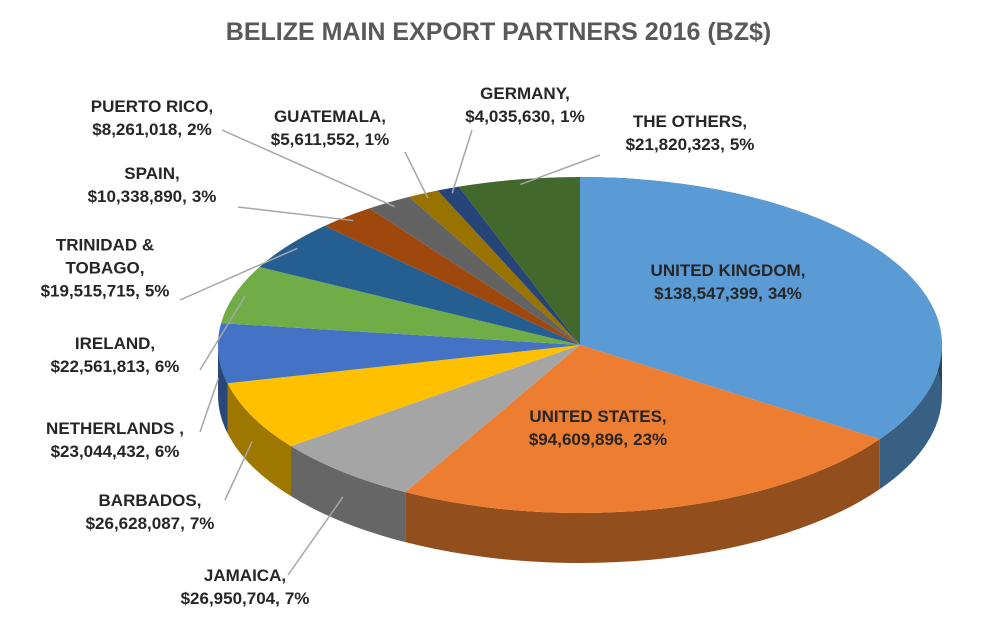 This screenshot has height=624, width=997. Describe the element at coordinates (135, 523) in the screenshot. I see `value-label: $26,628,087,` at that location.